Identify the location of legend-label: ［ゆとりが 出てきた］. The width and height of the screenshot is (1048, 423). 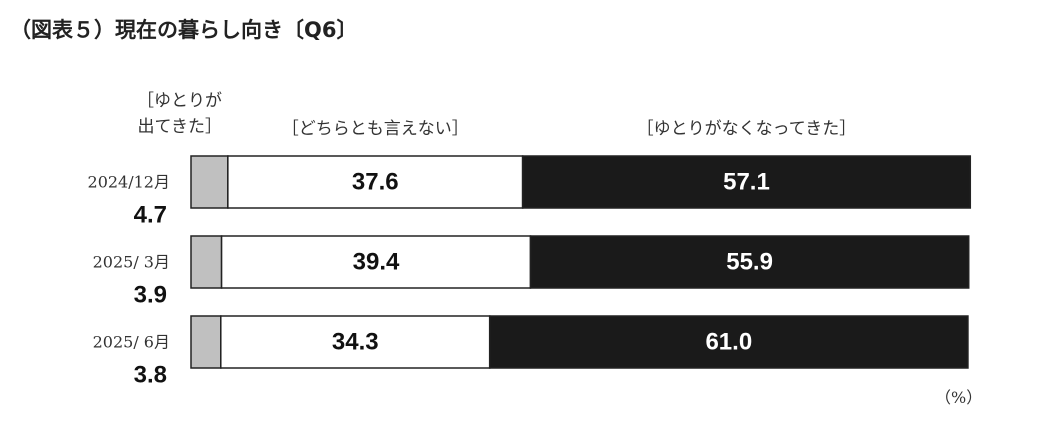
(179, 114).